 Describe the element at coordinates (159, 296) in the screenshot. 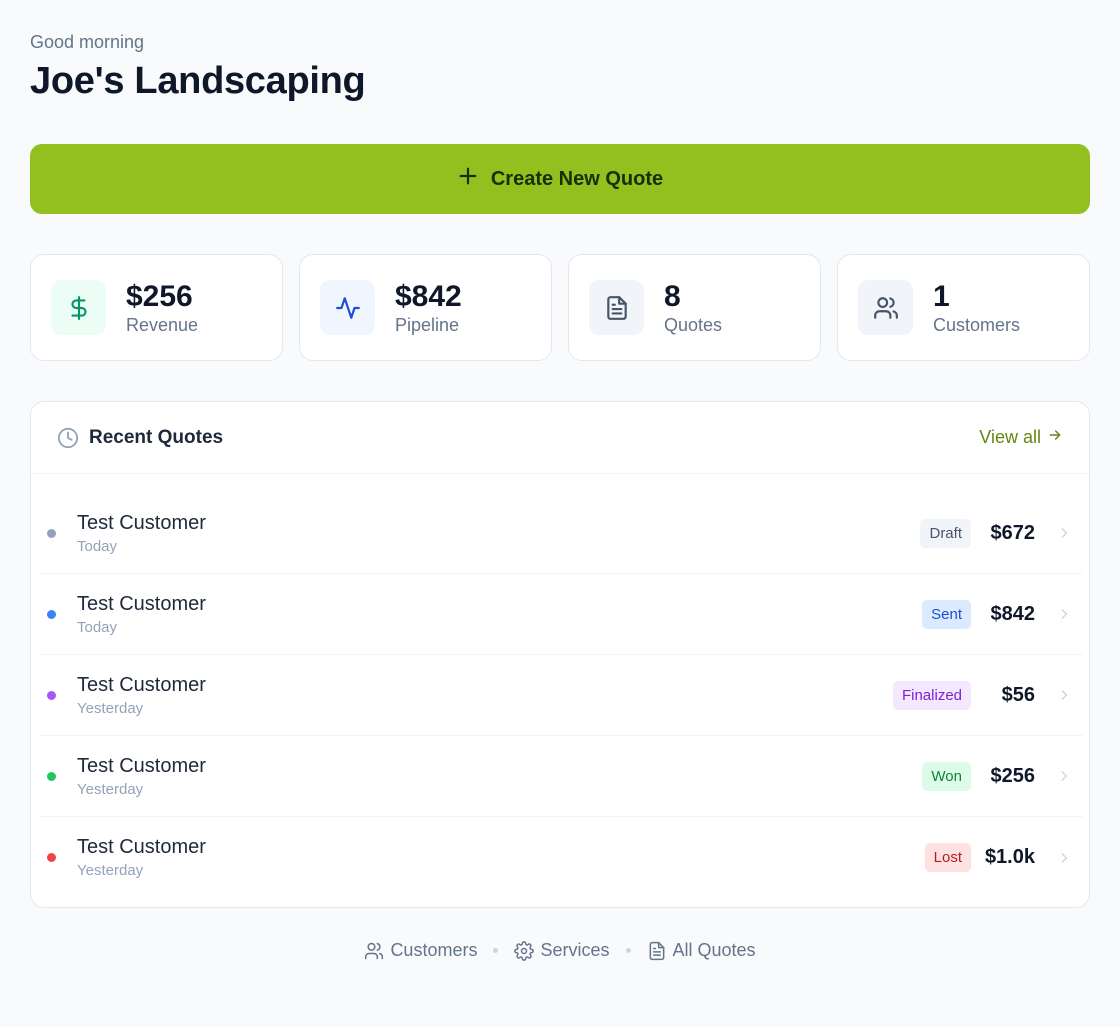

I see `stat-value: $256` at that location.